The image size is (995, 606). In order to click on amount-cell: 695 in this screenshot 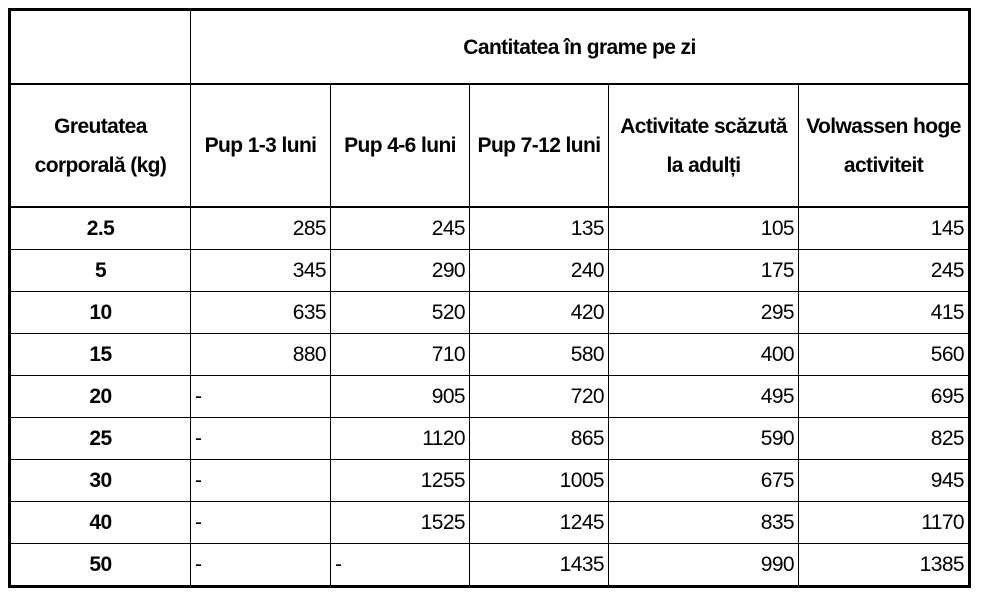, I will do `click(884, 396)`.